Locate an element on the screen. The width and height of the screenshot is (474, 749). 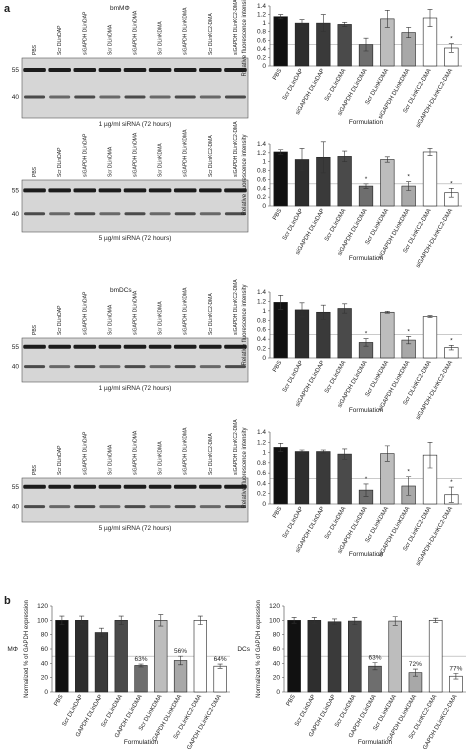
y-tick-label: 100 is located at coordinates (274, 620).